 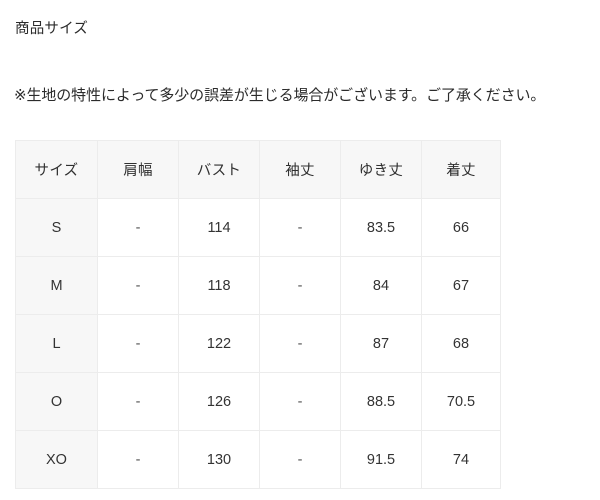 I want to click on column-header-shoulder: 肩幅, so click(x=138, y=169).